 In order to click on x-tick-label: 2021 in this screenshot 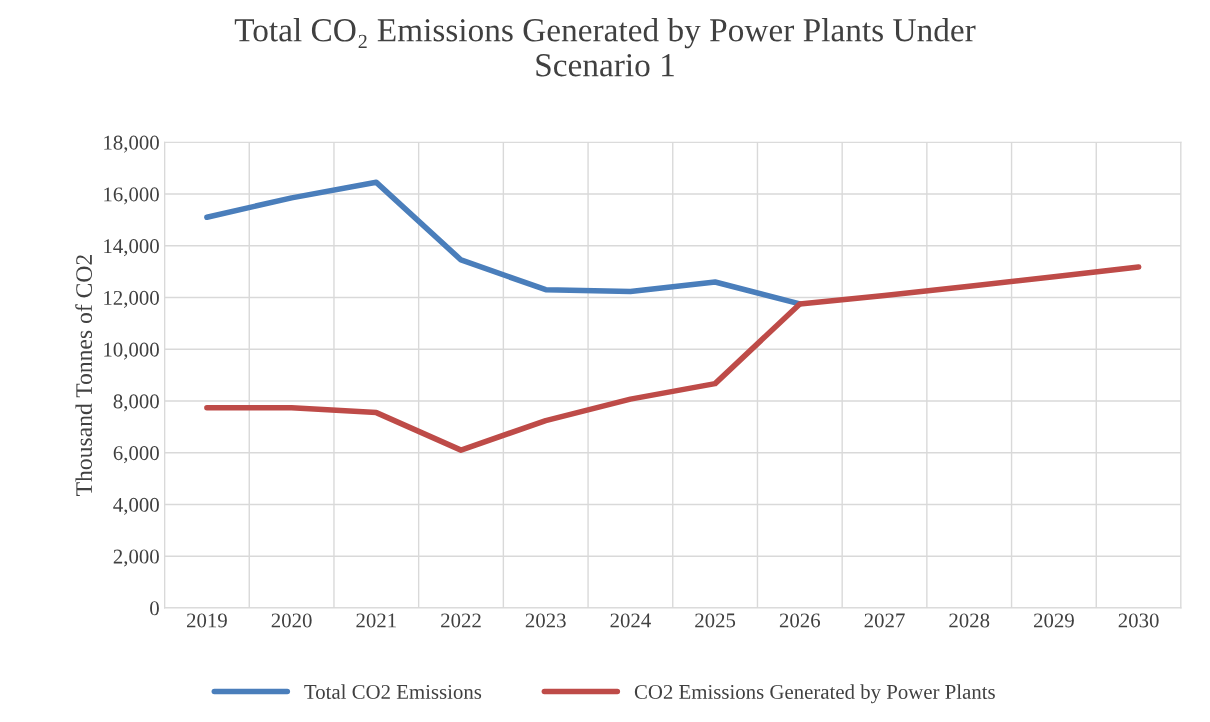, I will do `click(376, 620)`.